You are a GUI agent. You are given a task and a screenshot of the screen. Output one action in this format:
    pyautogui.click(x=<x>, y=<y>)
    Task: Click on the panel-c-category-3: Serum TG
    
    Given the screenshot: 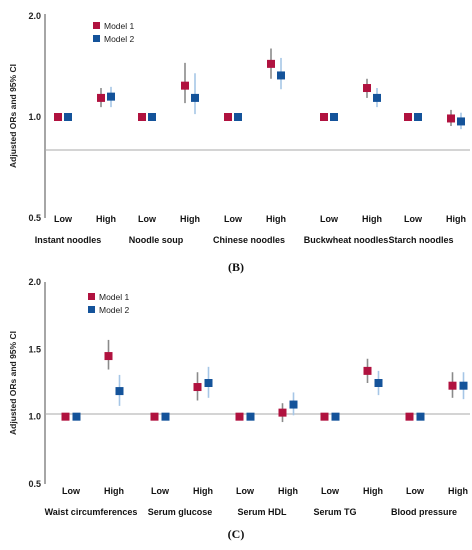 What is the action you would take?
    pyautogui.click(x=334, y=512)
    